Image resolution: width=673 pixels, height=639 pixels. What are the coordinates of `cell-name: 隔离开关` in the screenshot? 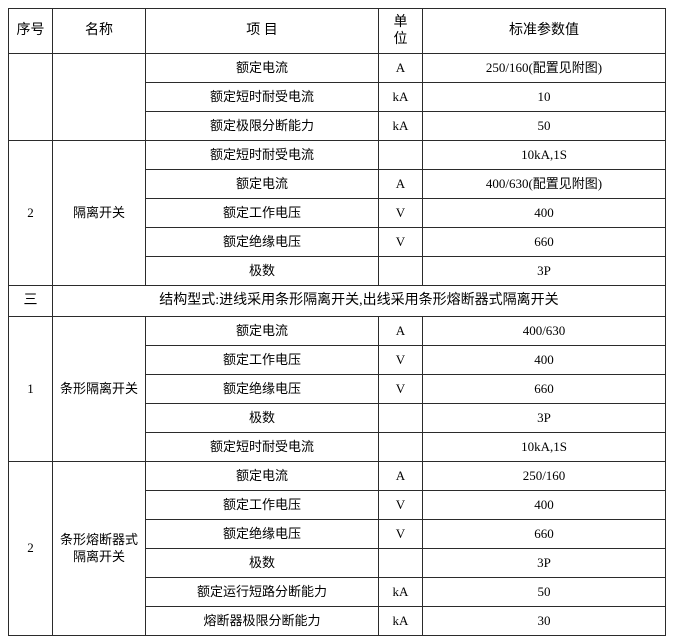 It's located at (99, 213).